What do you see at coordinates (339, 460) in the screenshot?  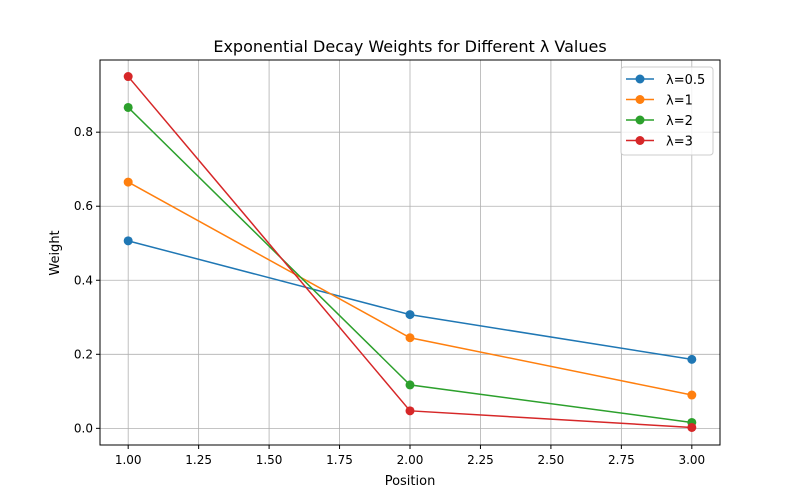 I see `x-tick-label: 1.75` at bounding box center [339, 460].